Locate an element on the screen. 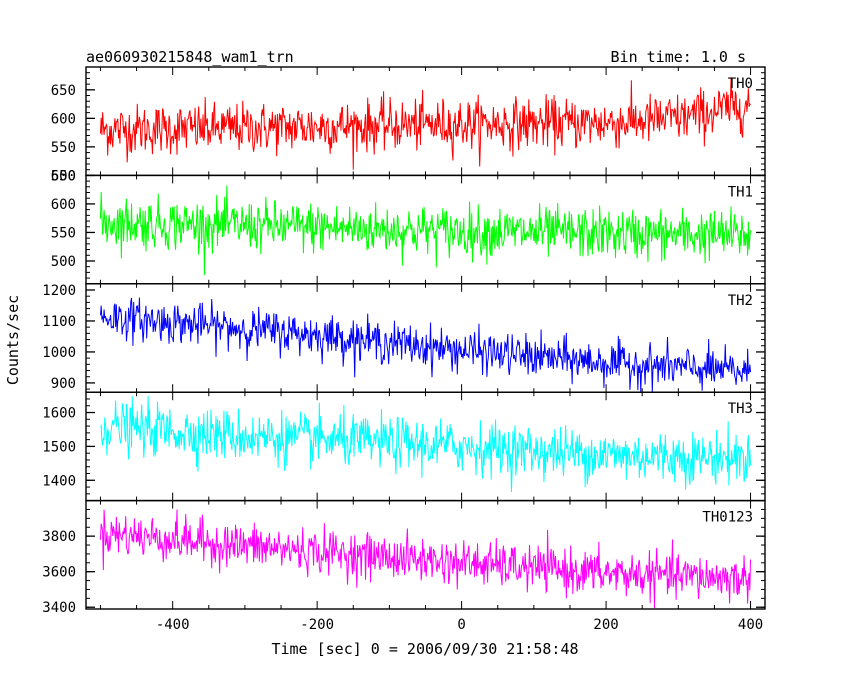 This screenshot has height=680, width=850. x-tick-label: -400 is located at coordinates (173, 625).